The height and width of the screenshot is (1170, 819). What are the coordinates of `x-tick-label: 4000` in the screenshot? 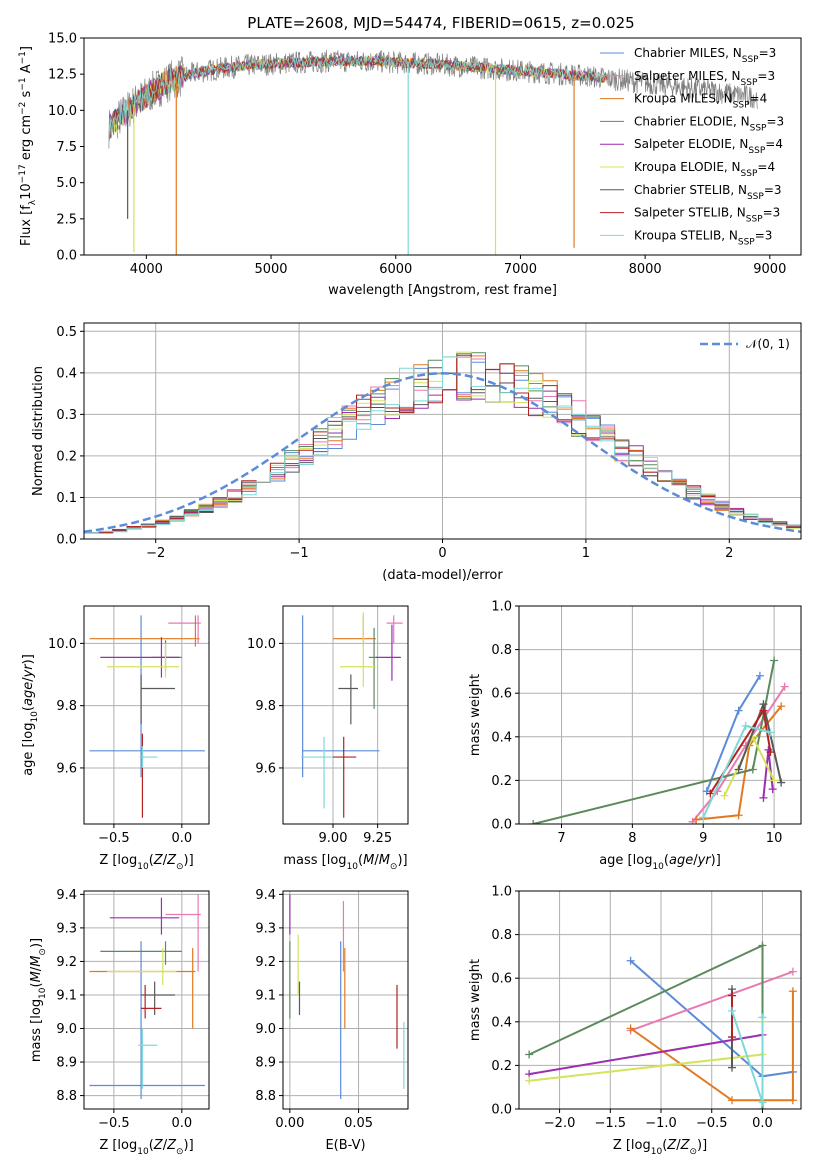 It's located at (146, 269).